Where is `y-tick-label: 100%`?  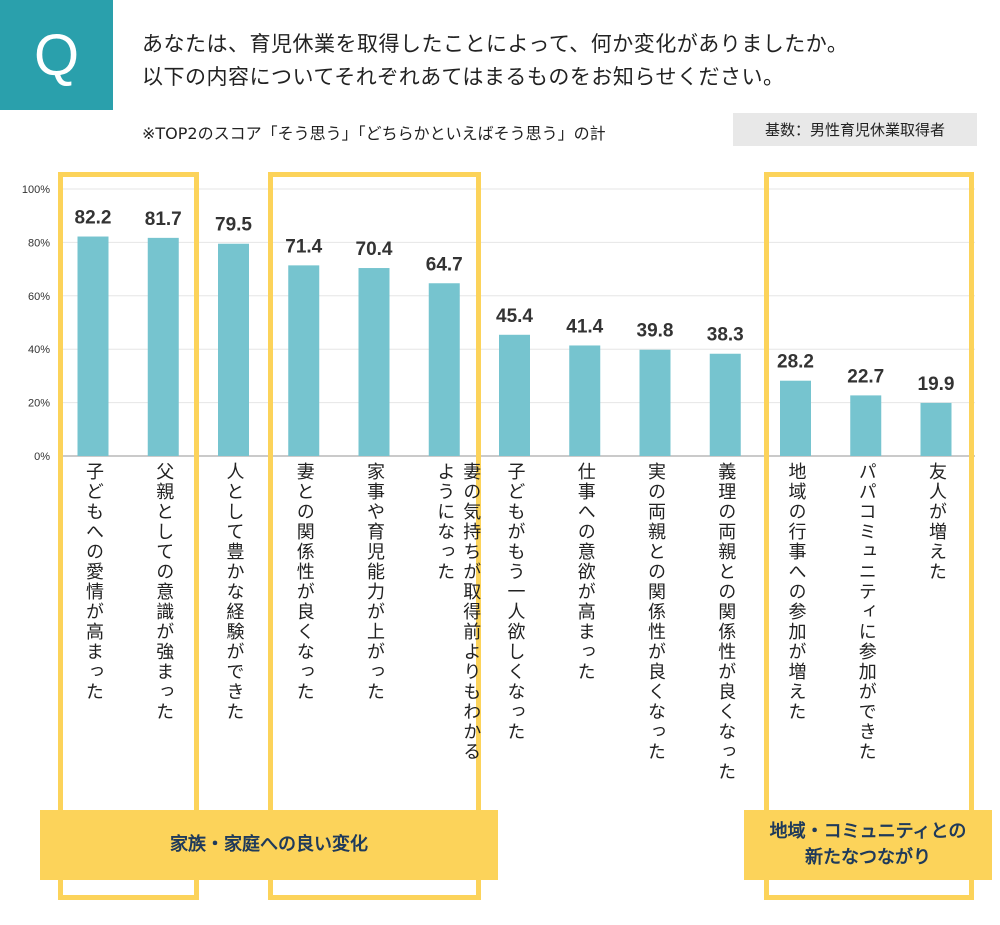
y-tick-label: 100% is located at coordinates (36, 190).